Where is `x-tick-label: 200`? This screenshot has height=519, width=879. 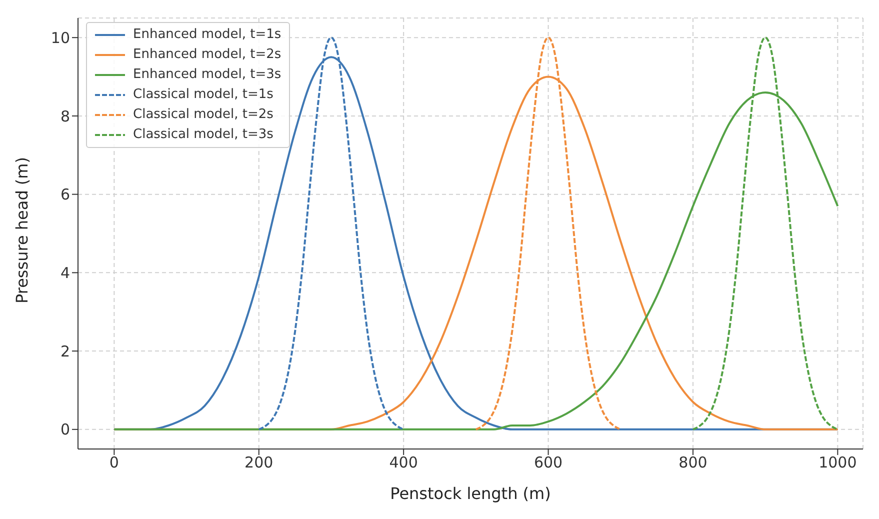 x-tick-label: 200 is located at coordinates (259, 463).